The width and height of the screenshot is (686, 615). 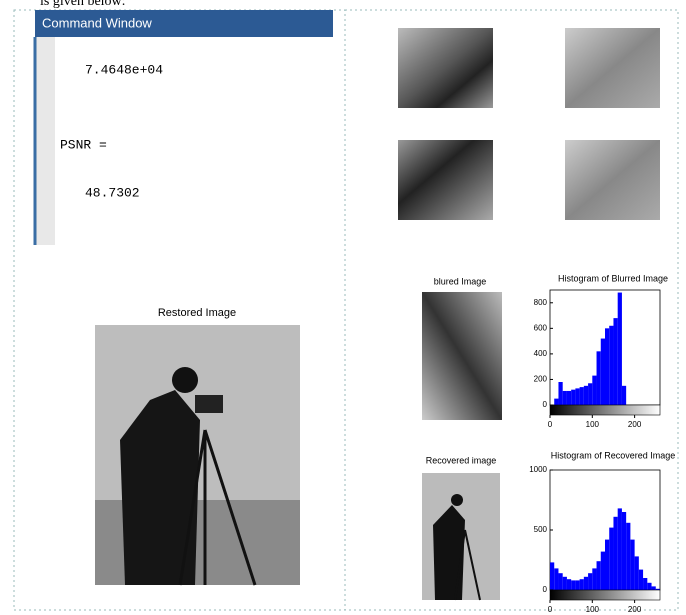 What do you see at coordinates (538, 469) in the screenshot?
I see `y-tick-label: 1000` at bounding box center [538, 469].